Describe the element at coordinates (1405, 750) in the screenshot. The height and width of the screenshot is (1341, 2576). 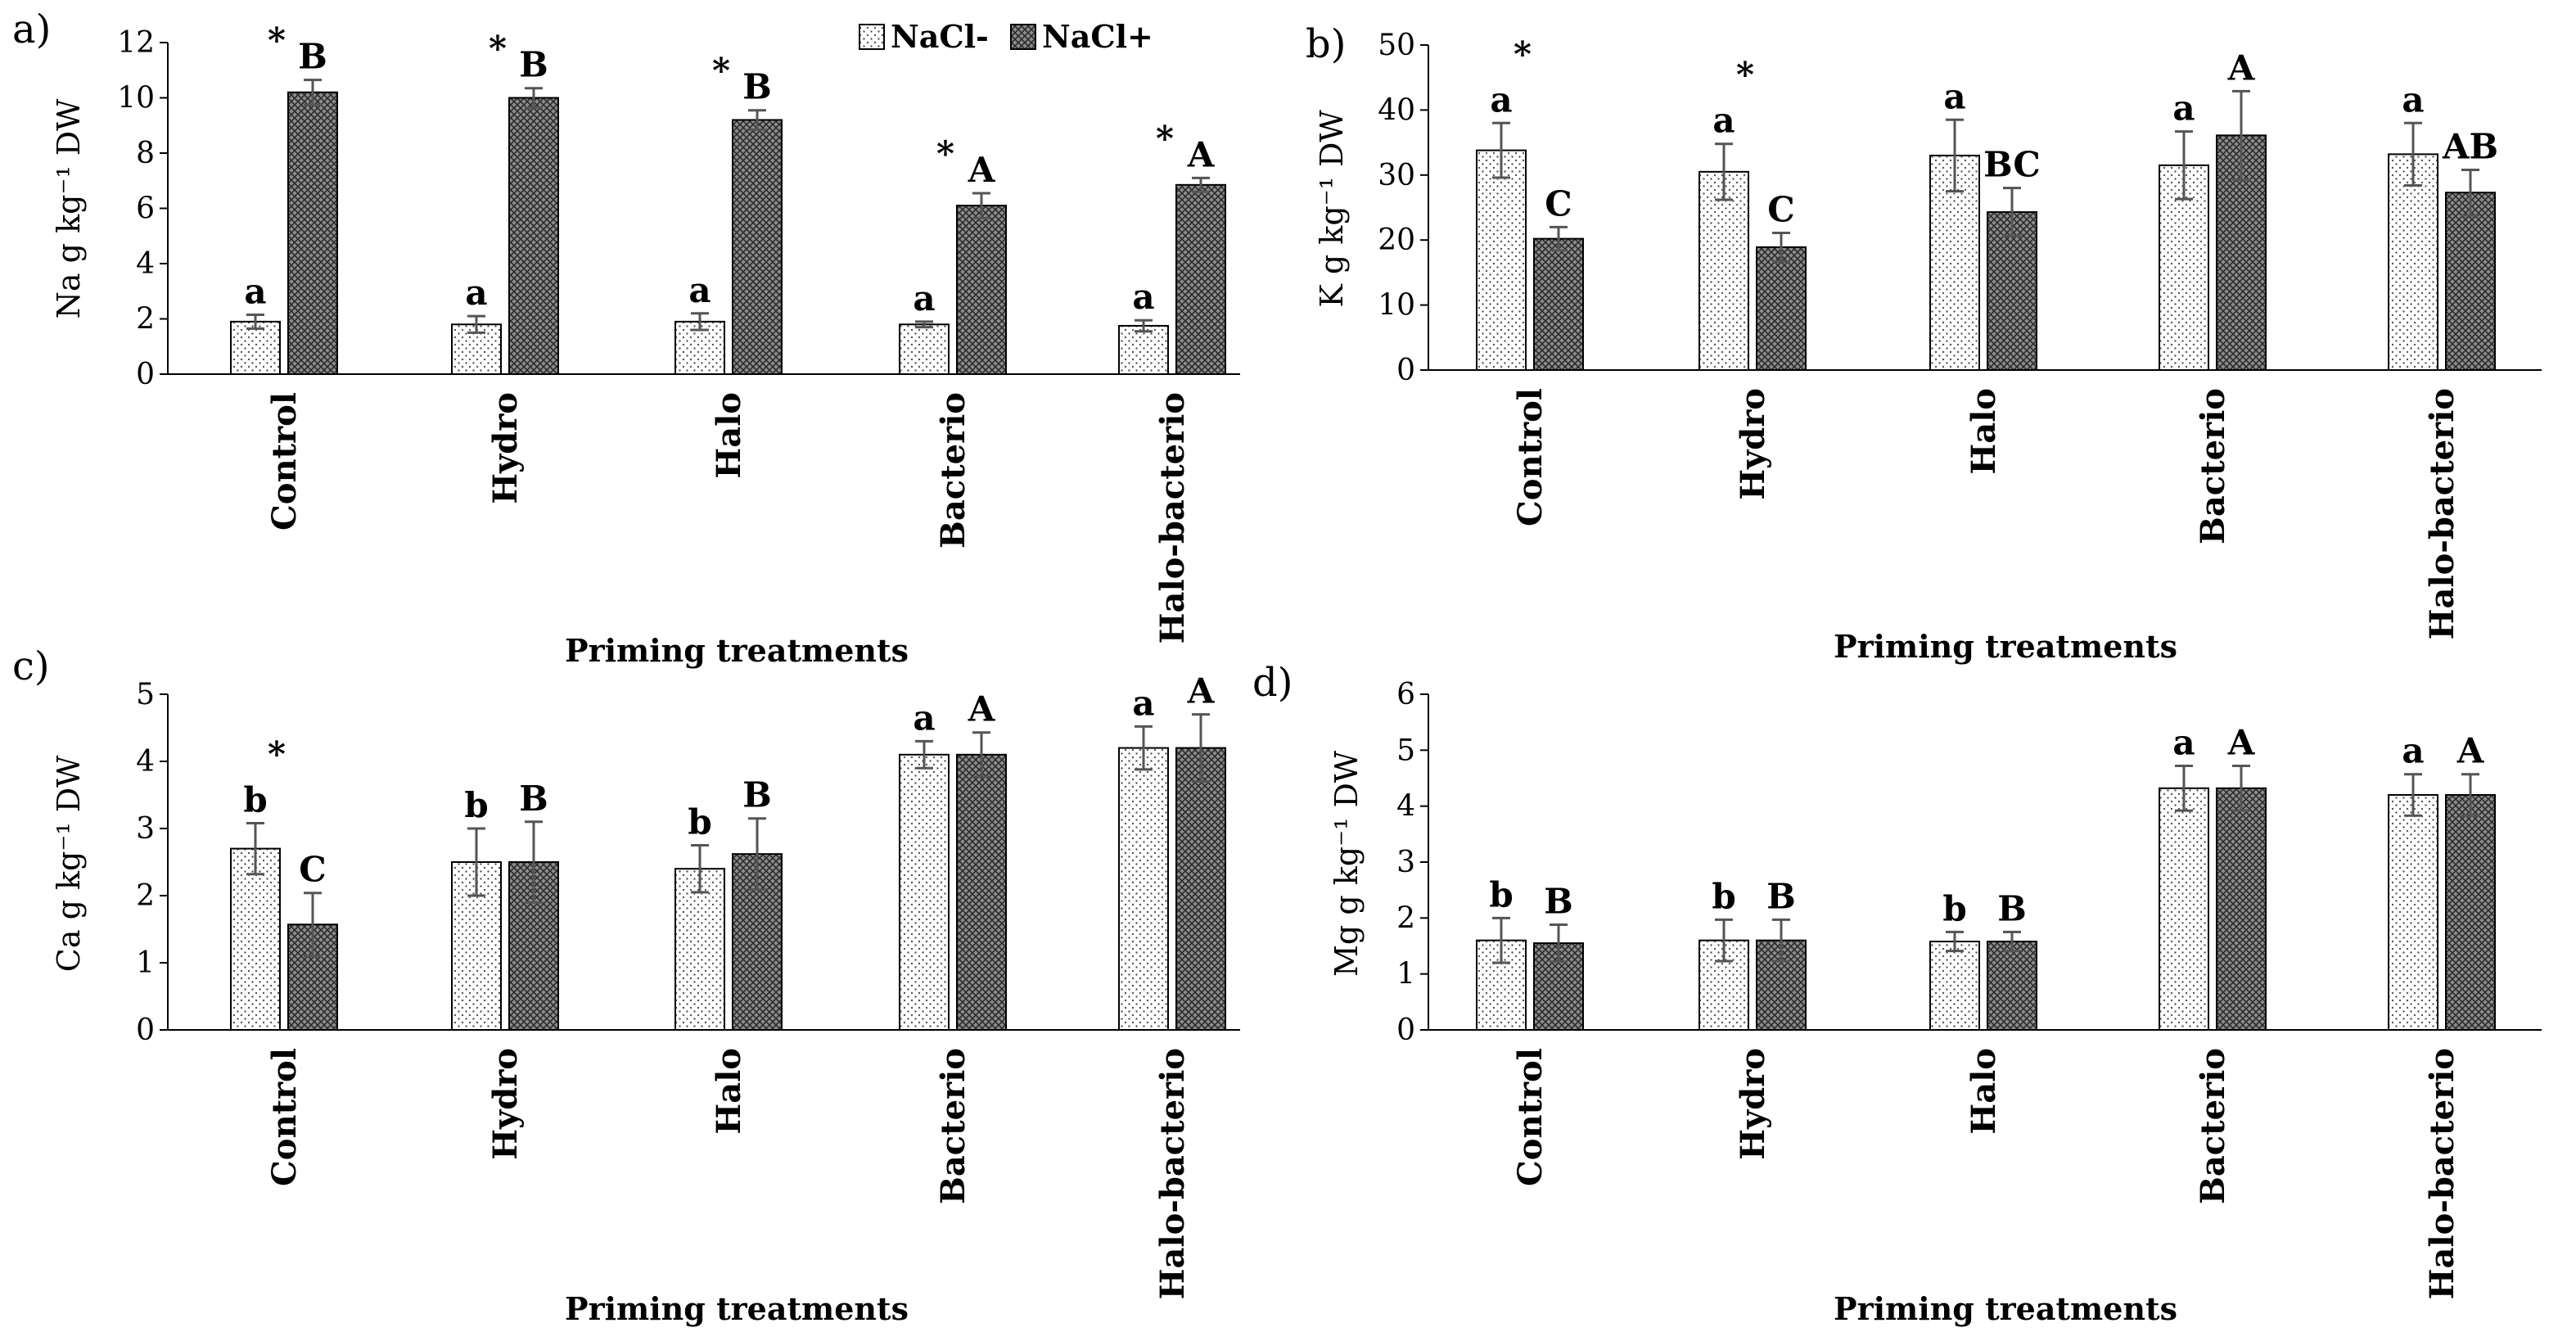
I see `y-tick-label: 5` at that location.